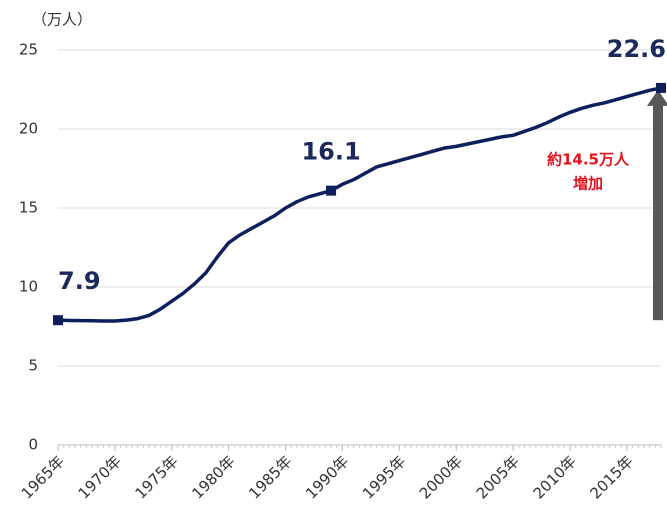 The height and width of the screenshot is (520, 667). Describe the element at coordinates (588, 160) in the screenshot. I see `annotation: 約14.5万人` at that location.